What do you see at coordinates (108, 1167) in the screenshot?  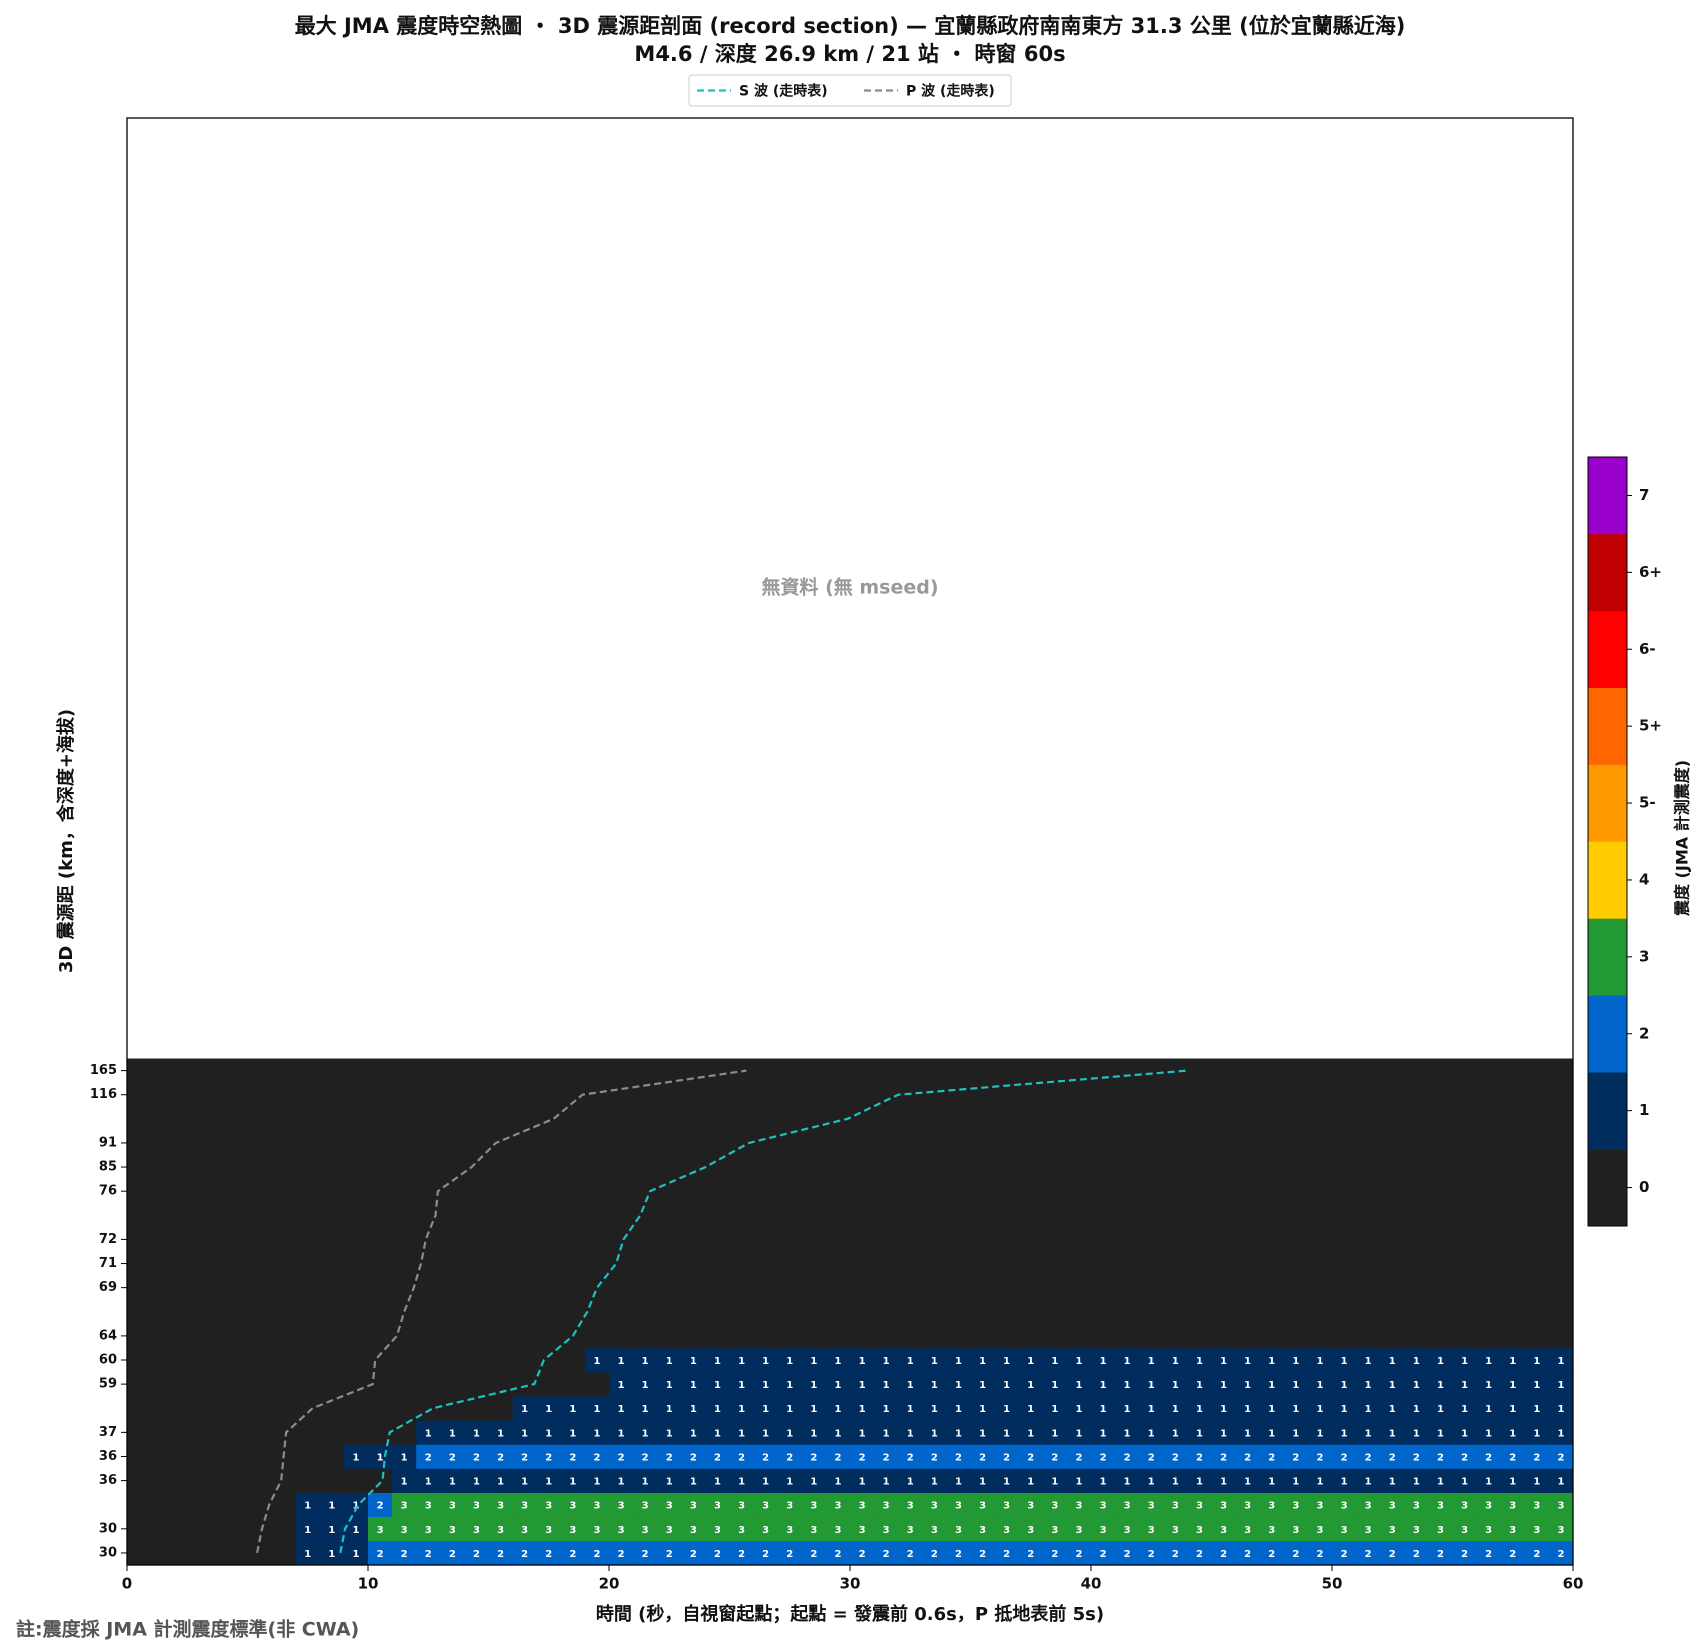 I see `y-tick-label: 85` at bounding box center [108, 1167].